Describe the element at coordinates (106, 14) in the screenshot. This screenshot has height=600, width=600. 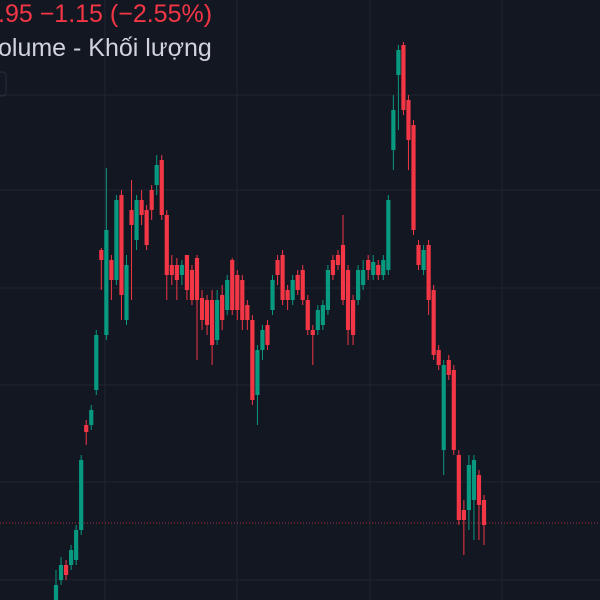
I see `price-change: .95 −1.15 (−2.55%)` at that location.